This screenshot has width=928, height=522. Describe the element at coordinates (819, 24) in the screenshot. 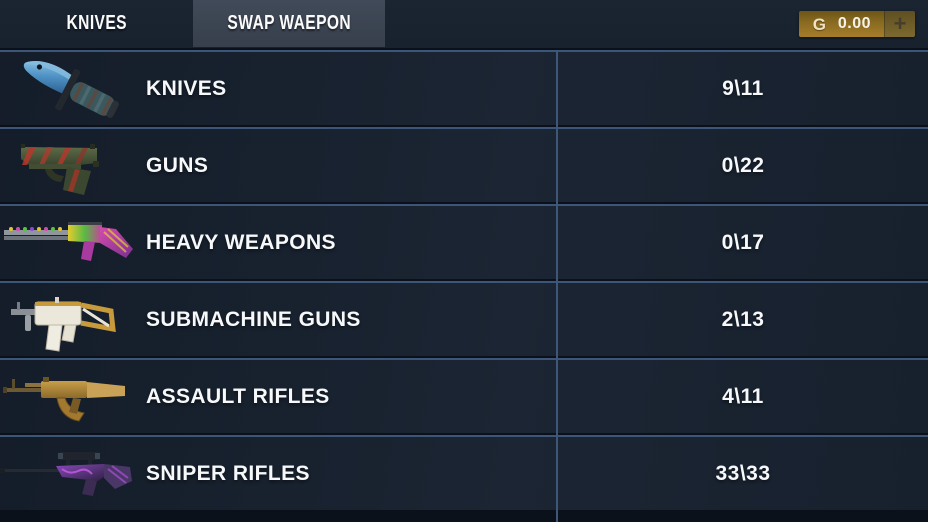

I see `gold-coin-icon: G` at that location.